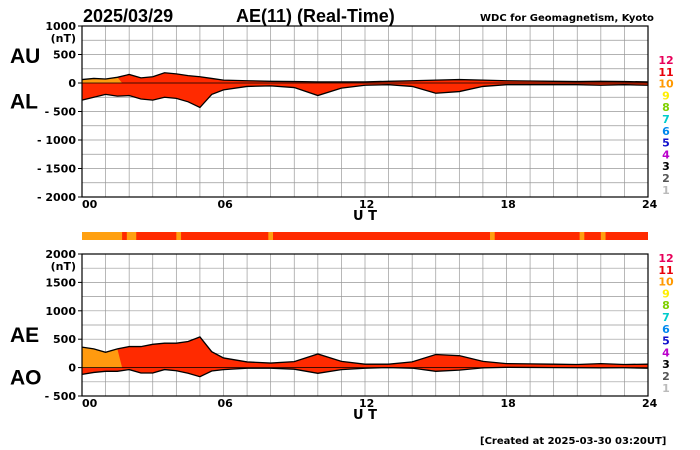 This screenshot has height=450, width=700. Describe the element at coordinates (24, 335) in the screenshot. I see `upper-index-label: AE` at that location.